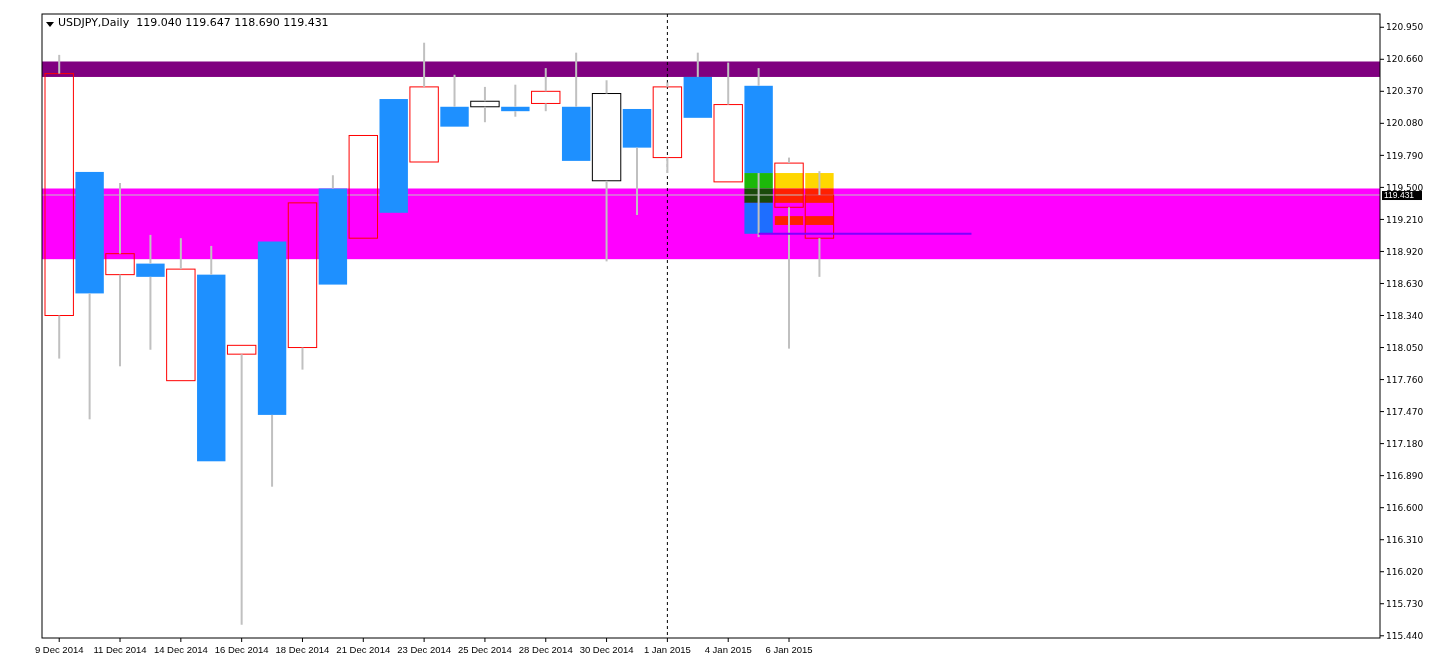 The image size is (1436, 667). I want to click on y-tick-label: 115.440, so click(1405, 635).